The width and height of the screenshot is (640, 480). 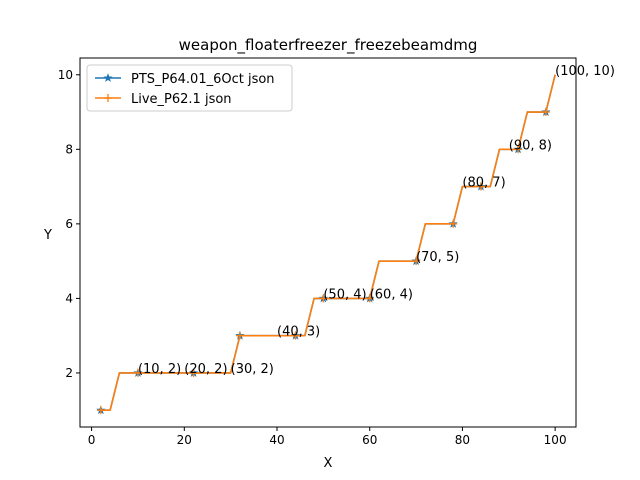 I want to click on legend-box, so click(x=189, y=88).